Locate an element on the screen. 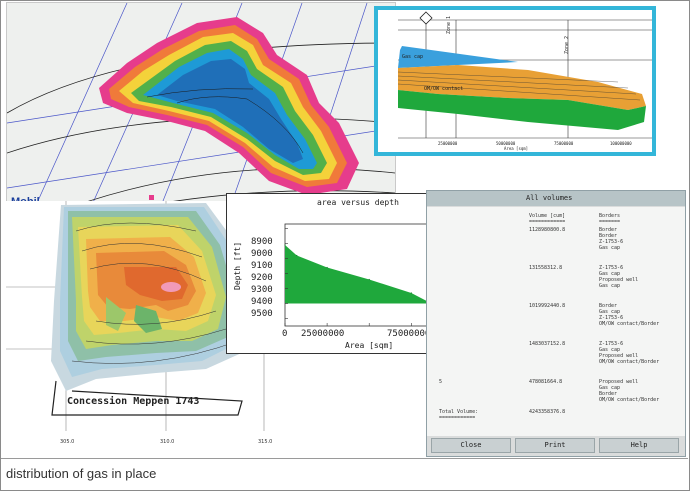 The width and height of the screenshot is (690, 491). caption-divider is located at coordinates (344, 458).